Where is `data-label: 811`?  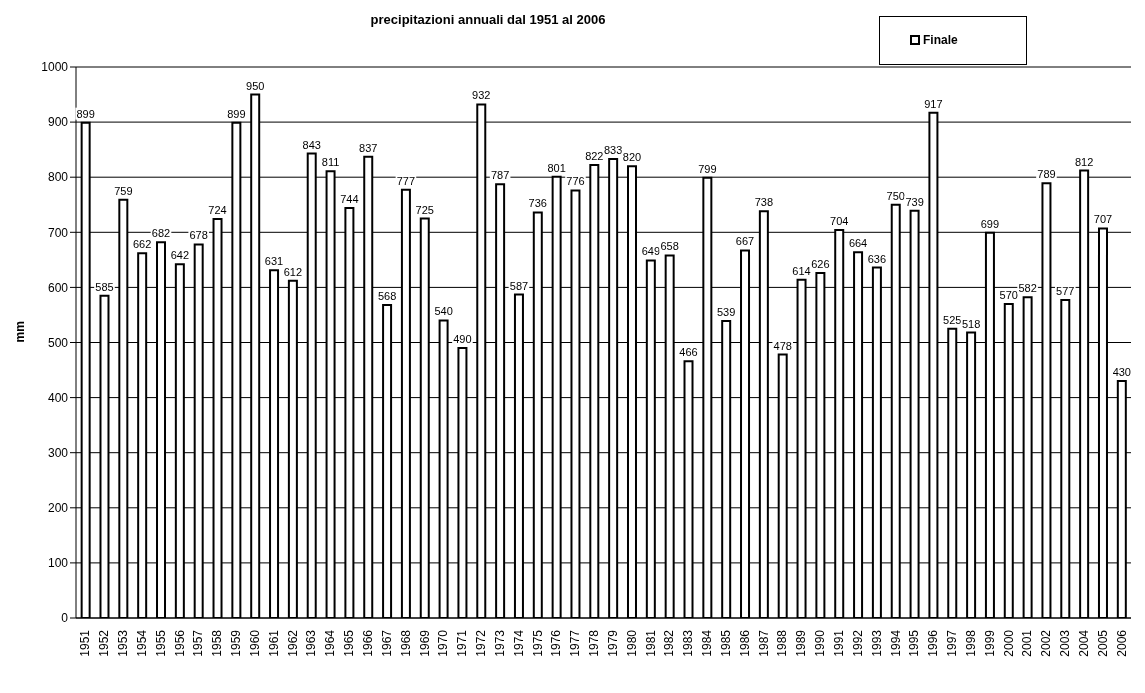
data-label: 811 is located at coordinates (330, 162).